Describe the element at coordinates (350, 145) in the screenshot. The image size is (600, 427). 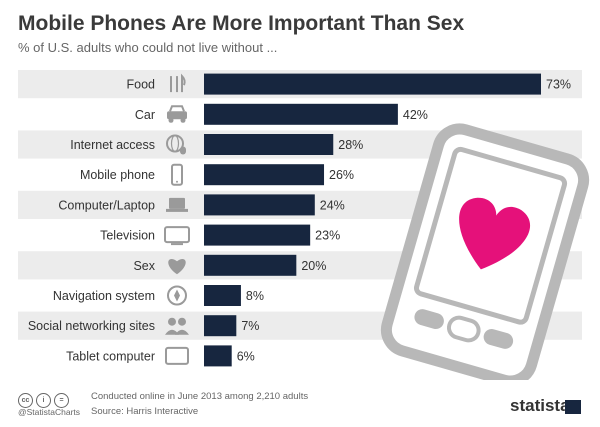
I see `value-label: 28%` at that location.